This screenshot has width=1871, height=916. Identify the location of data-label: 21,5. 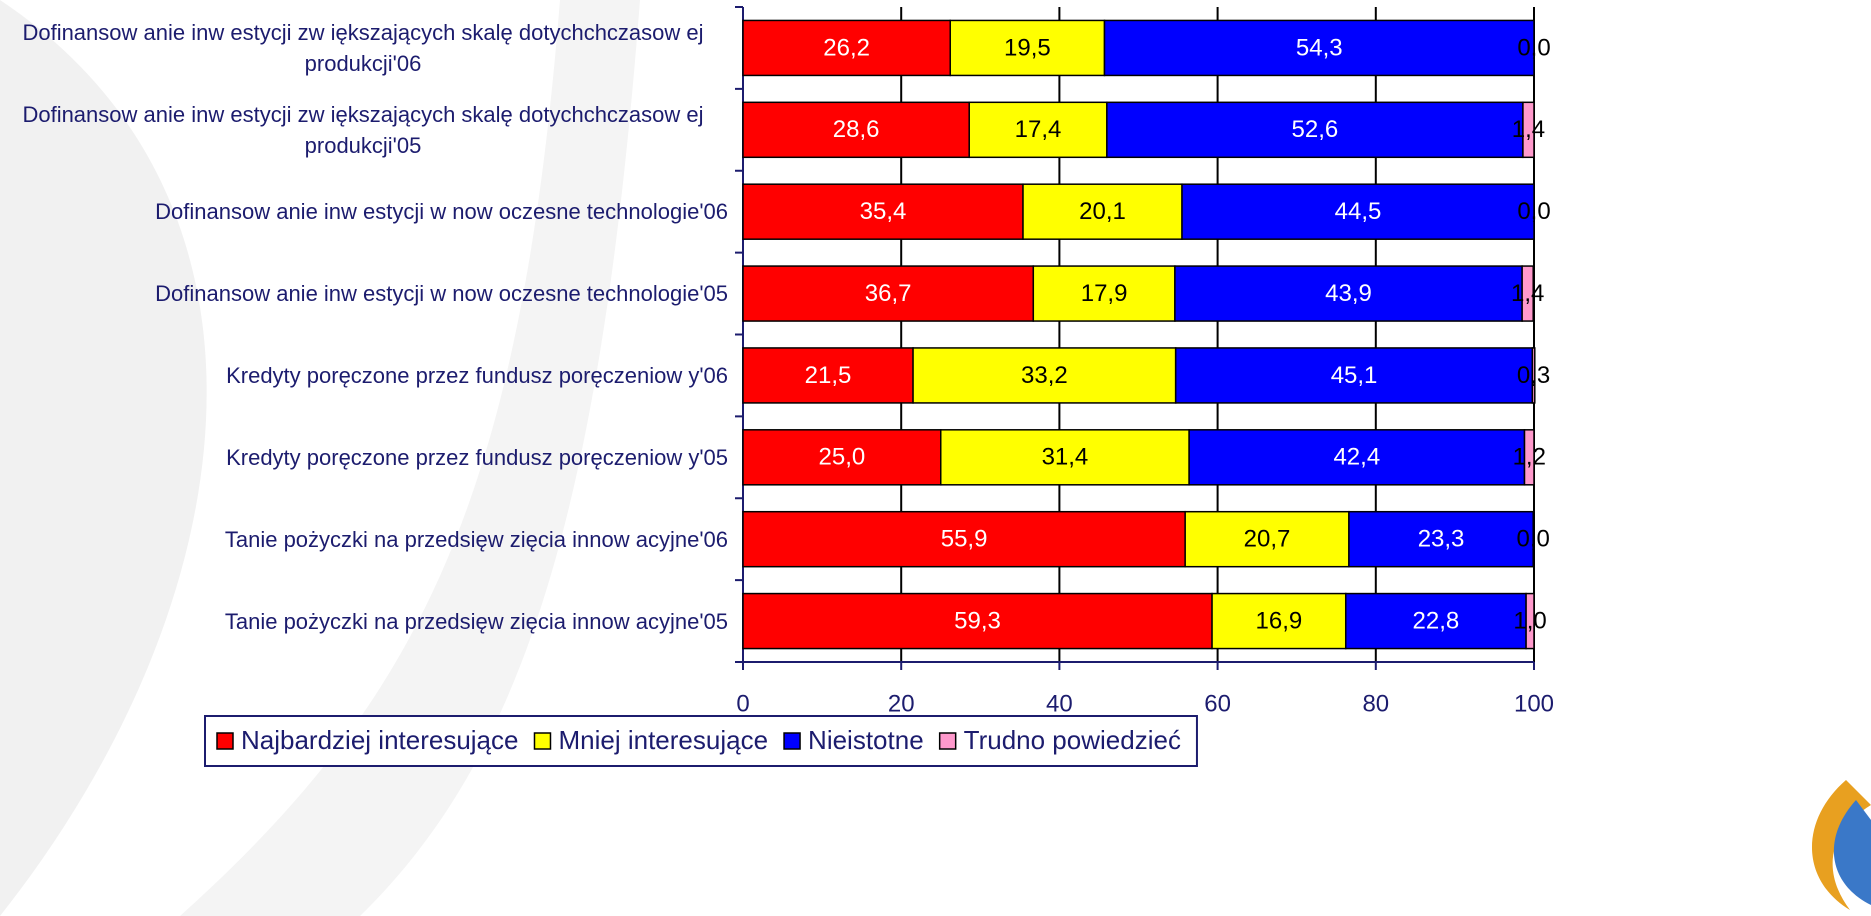
(828, 375).